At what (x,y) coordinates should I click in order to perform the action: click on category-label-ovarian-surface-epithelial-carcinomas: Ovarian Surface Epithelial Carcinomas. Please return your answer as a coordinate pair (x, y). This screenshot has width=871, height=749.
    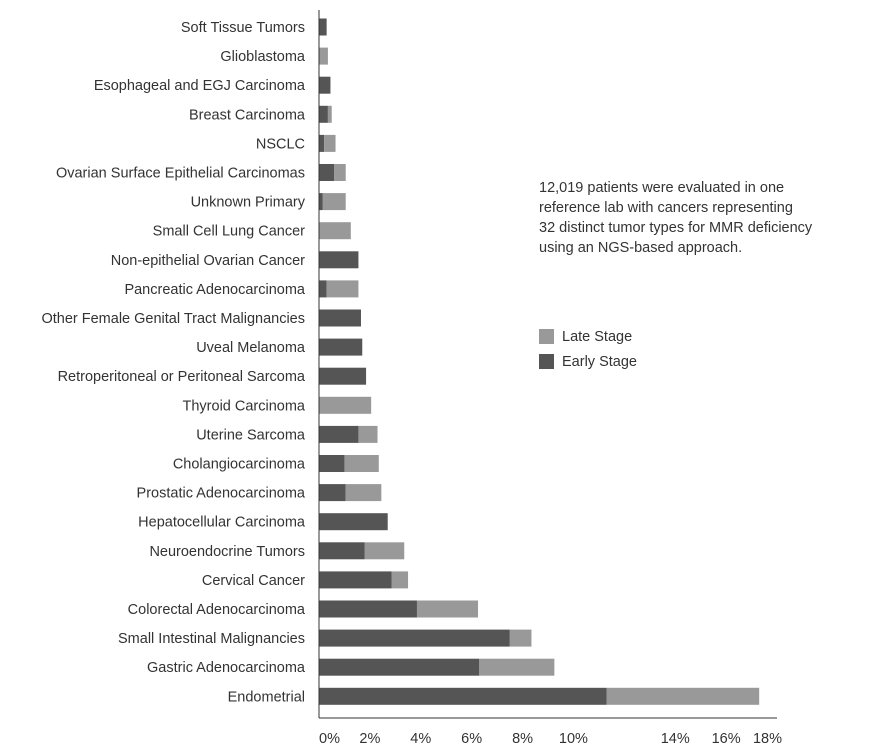
    Looking at the image, I should click on (180, 174).